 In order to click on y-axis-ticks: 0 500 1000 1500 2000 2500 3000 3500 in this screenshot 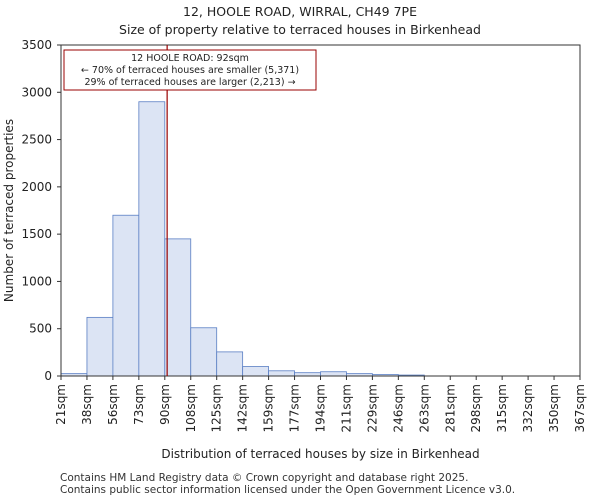, I will do `click(41, 210)`.